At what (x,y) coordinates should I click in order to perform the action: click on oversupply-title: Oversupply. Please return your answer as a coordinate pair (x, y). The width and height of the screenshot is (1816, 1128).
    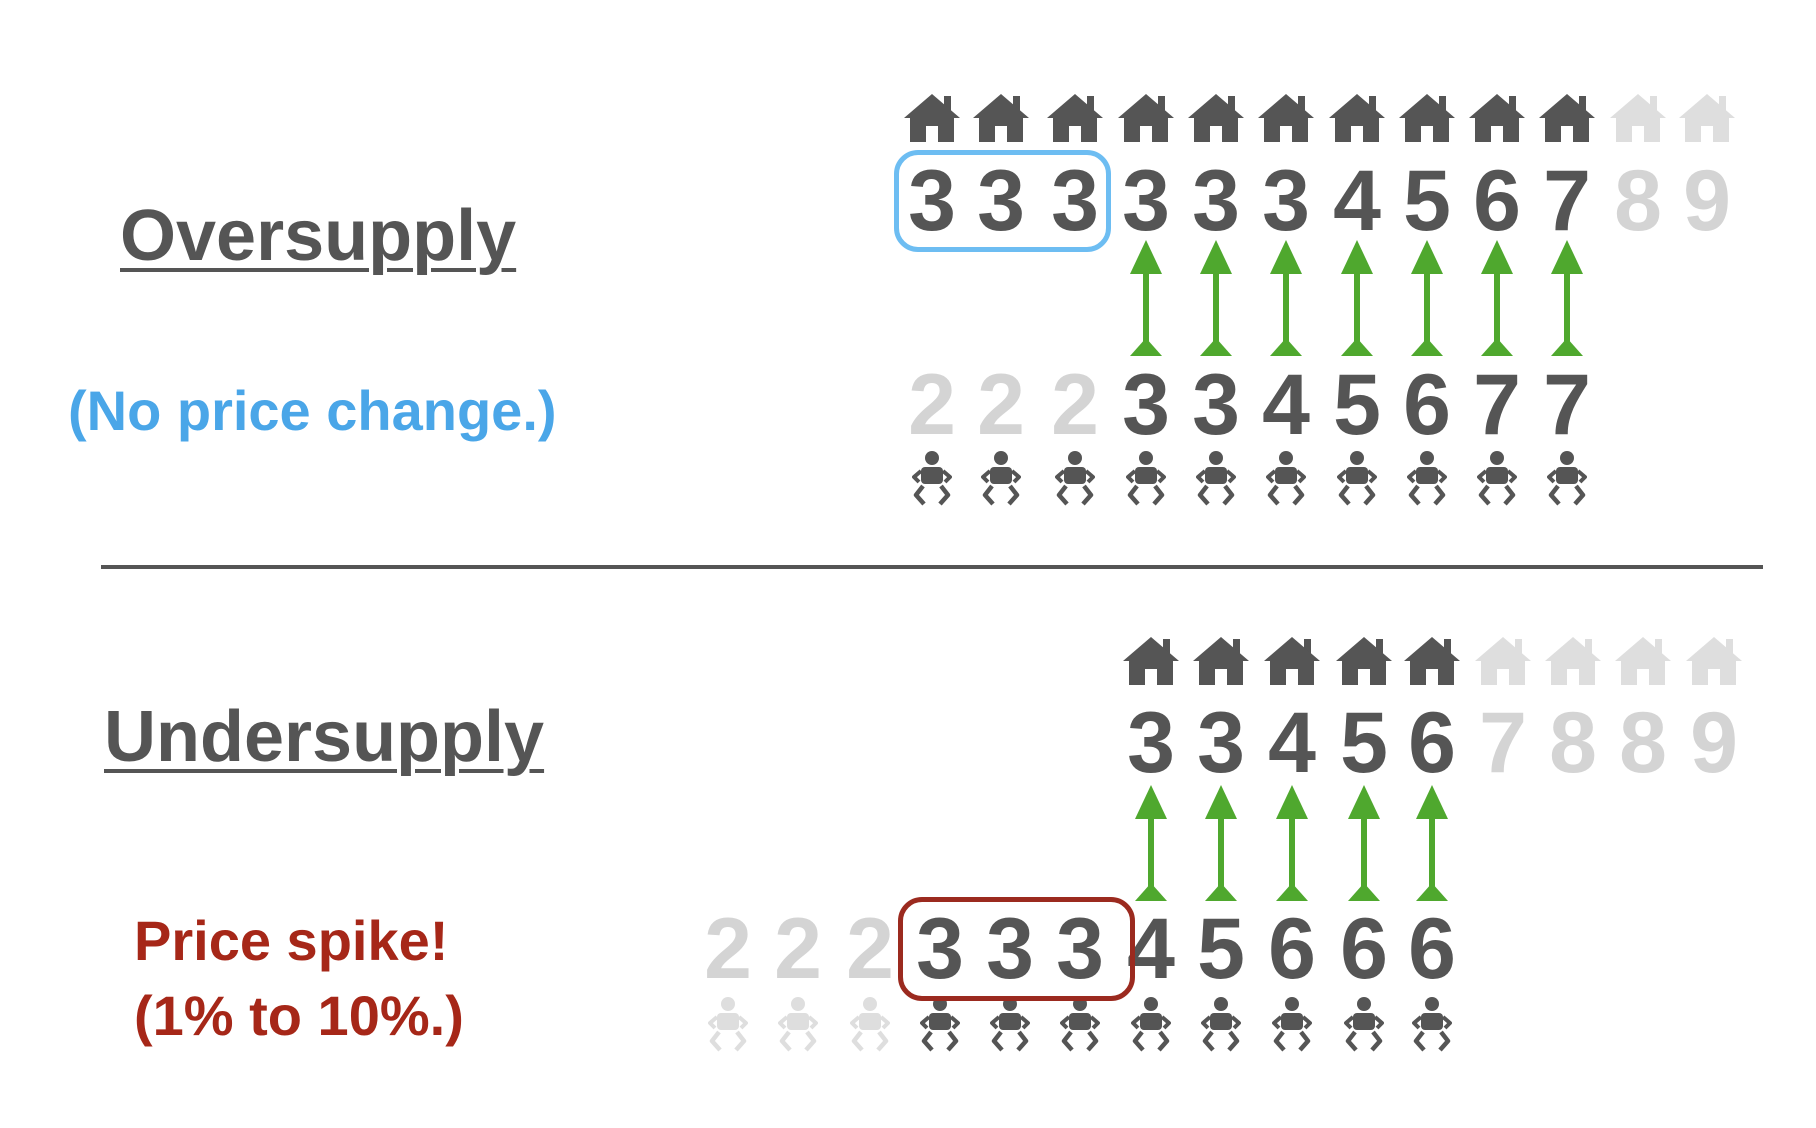
    Looking at the image, I should click on (318, 236).